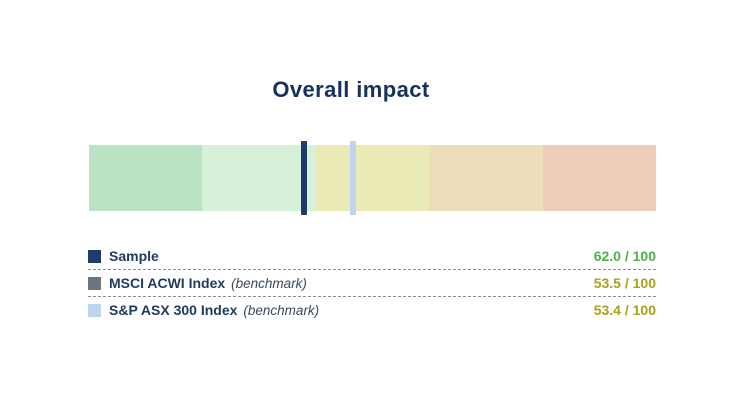 This screenshot has width=746, height=419. Describe the element at coordinates (372, 310) in the screenshot. I see `legend-row-sp-asx-300: S&P ASX 300 Index (benchmark) 53.4 / 100` at that location.